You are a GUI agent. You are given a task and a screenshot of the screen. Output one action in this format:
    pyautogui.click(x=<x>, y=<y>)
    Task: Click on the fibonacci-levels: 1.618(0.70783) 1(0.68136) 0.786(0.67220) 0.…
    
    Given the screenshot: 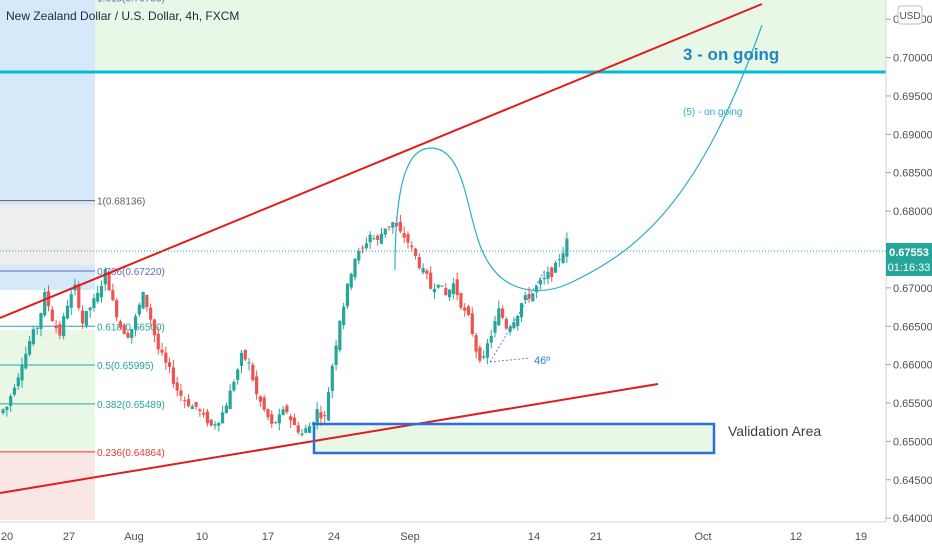 What is the action you would take?
    pyautogui.click(x=82, y=229)
    